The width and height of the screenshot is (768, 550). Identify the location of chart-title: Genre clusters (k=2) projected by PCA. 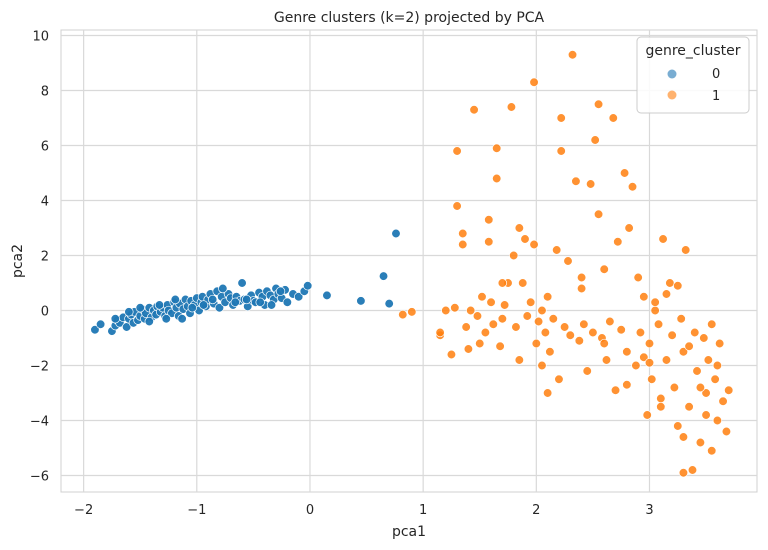
(409, 18).